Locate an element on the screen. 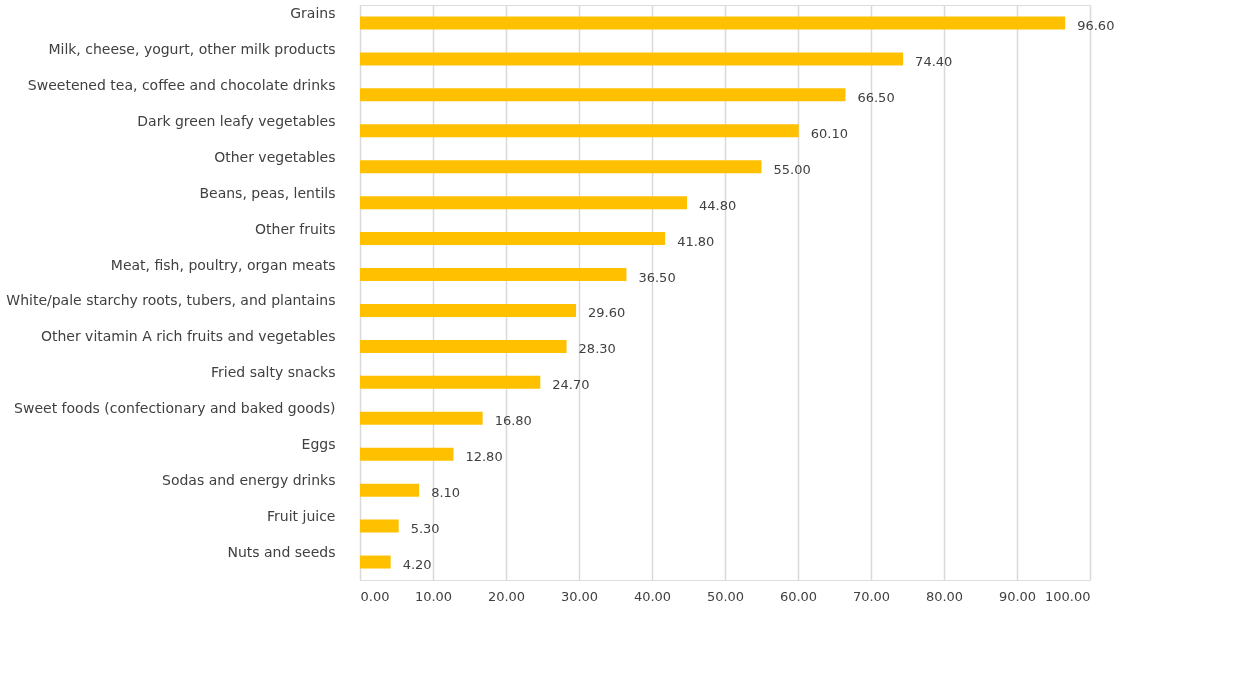 The width and height of the screenshot is (1257, 691). data-label: 96.60 is located at coordinates (1096, 25).